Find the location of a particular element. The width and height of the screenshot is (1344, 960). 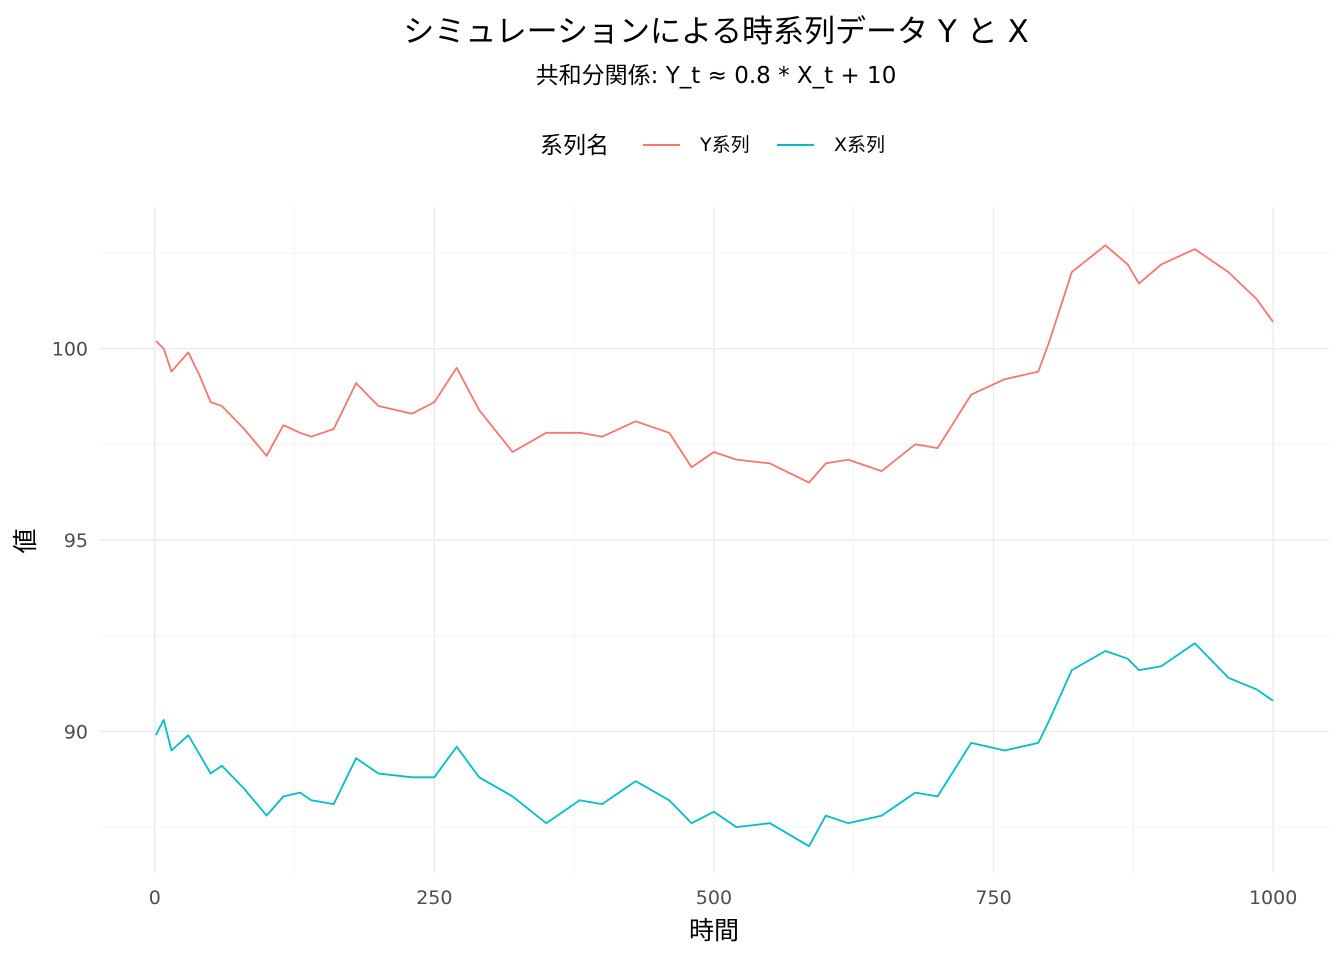

x-tick-labels: 0 250 500 750 1000 is located at coordinates (723, 898).